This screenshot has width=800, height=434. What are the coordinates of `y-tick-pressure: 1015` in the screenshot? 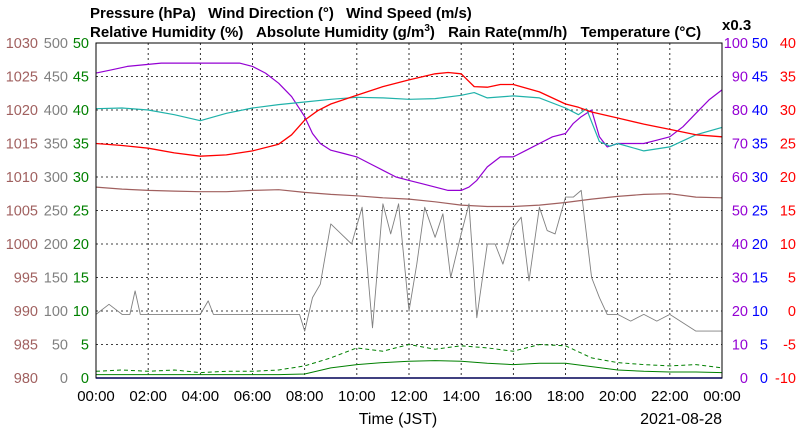 It's located at (22, 145).